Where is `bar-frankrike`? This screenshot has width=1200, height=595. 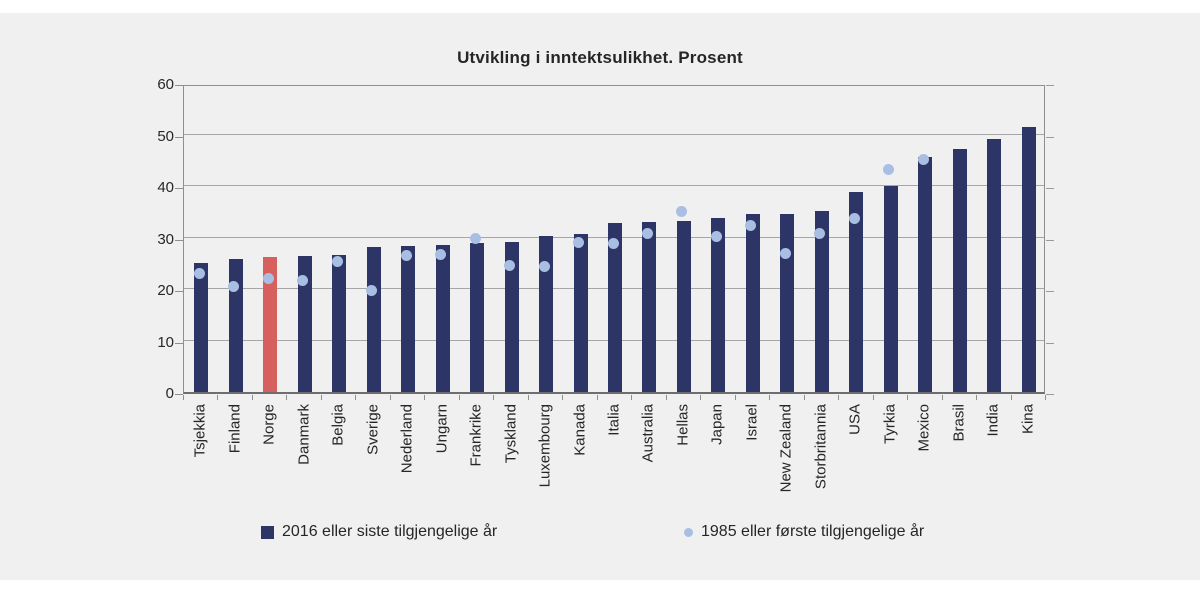
bar-frankrike is located at coordinates (477, 317).